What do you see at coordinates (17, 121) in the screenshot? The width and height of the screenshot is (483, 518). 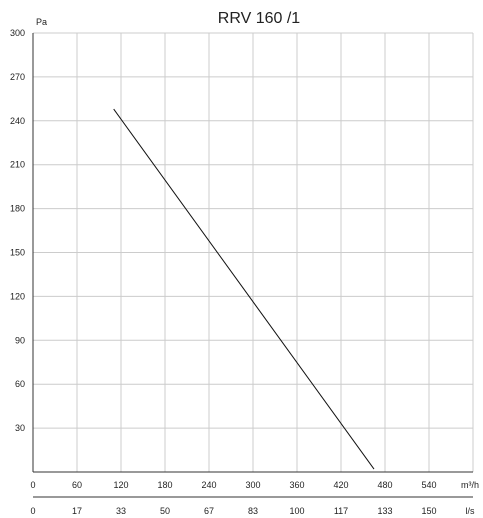 I see `y-tick-label: 240` at bounding box center [17, 121].